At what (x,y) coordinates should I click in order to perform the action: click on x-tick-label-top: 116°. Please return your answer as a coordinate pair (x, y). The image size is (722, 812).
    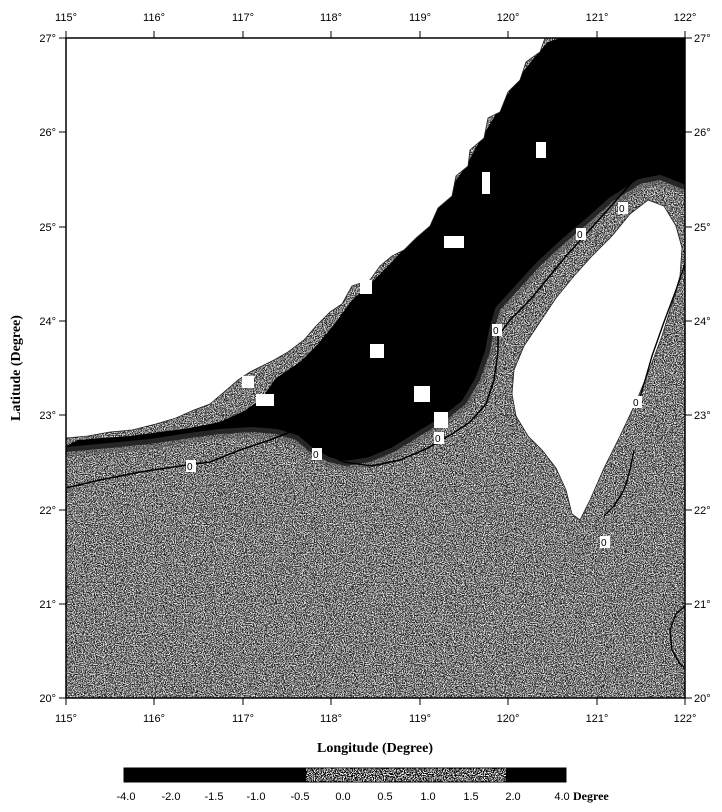
    Looking at the image, I should click on (154, 18).